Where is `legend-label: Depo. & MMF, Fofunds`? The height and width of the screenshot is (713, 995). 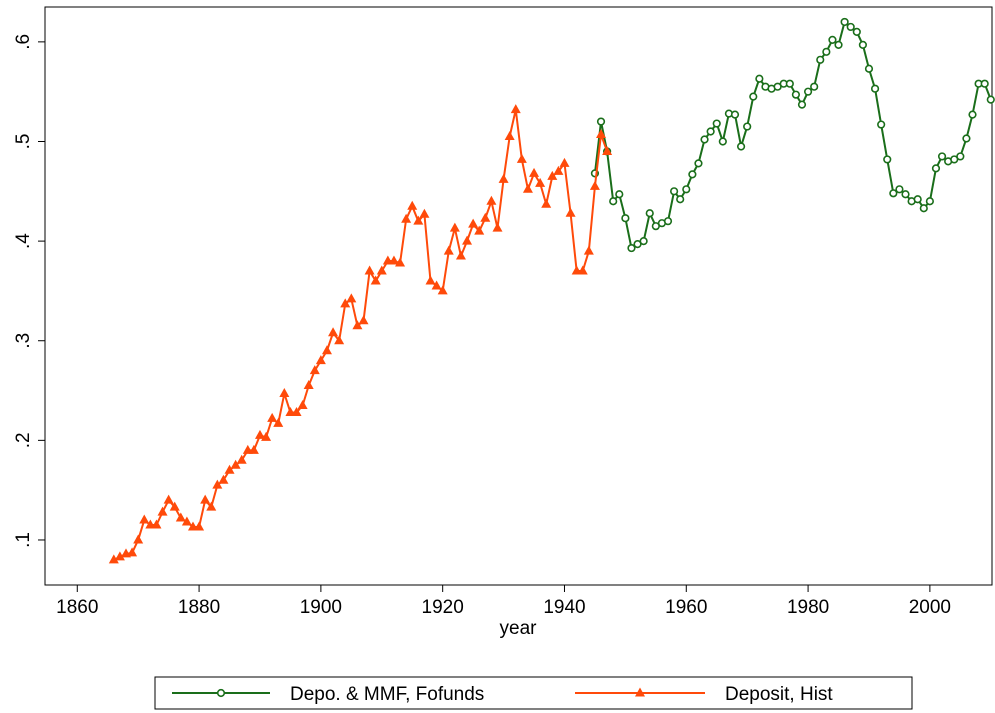 legend-label: Depo. & MMF, Fofunds is located at coordinates (387, 694).